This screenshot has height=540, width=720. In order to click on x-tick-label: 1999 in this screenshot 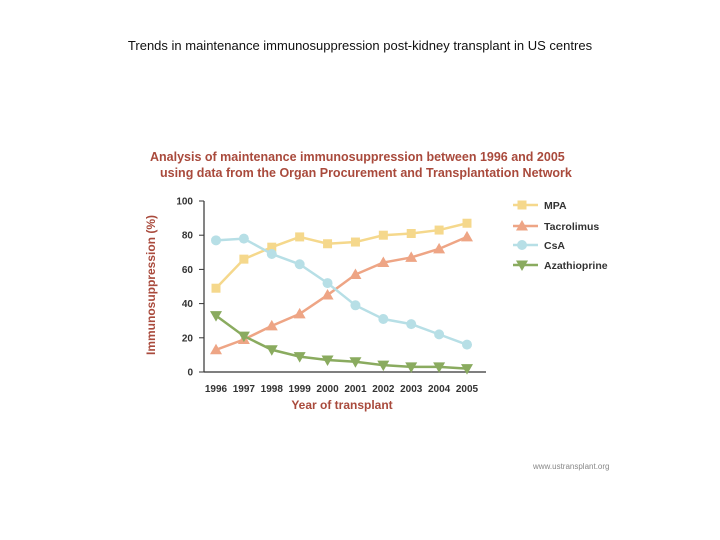, I will do `click(300, 389)`.